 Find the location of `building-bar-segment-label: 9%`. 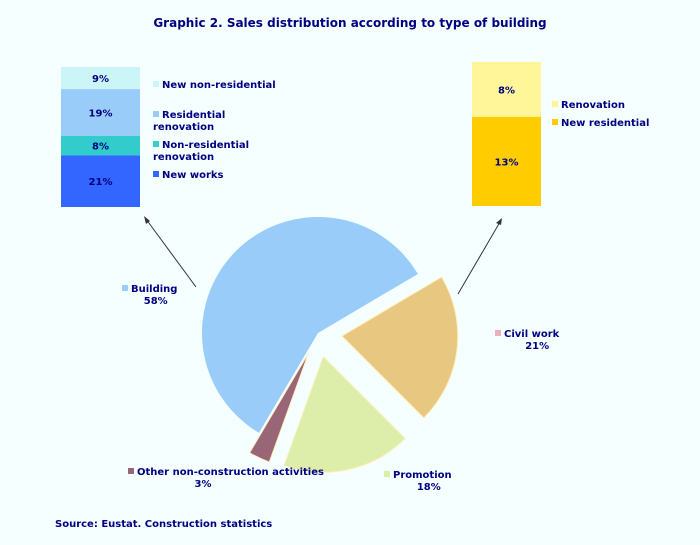

building-bar-segment-label: 9% is located at coordinates (100, 79).